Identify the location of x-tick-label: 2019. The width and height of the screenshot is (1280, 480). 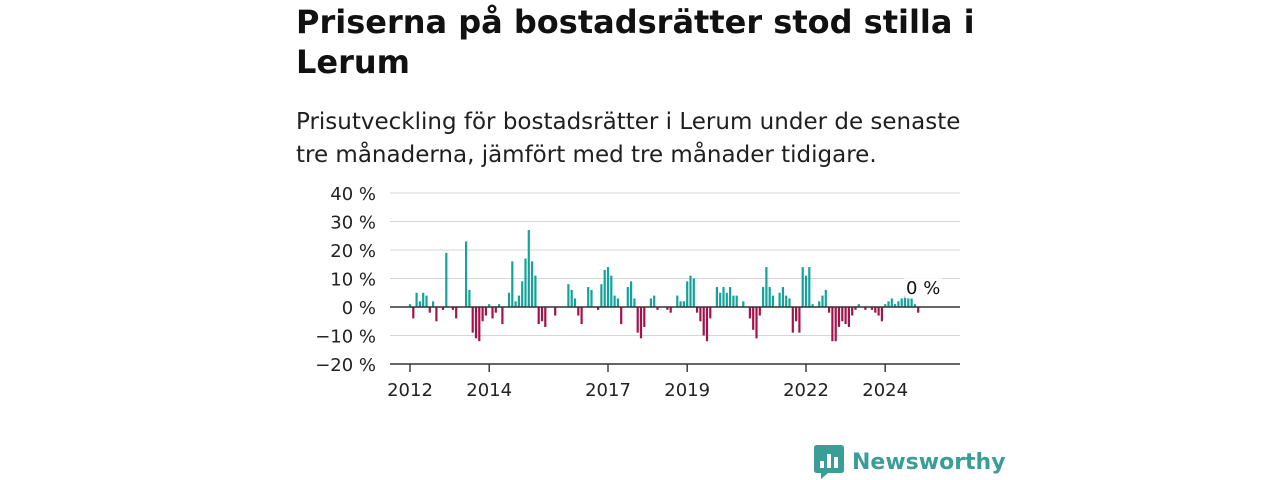
(687, 390).